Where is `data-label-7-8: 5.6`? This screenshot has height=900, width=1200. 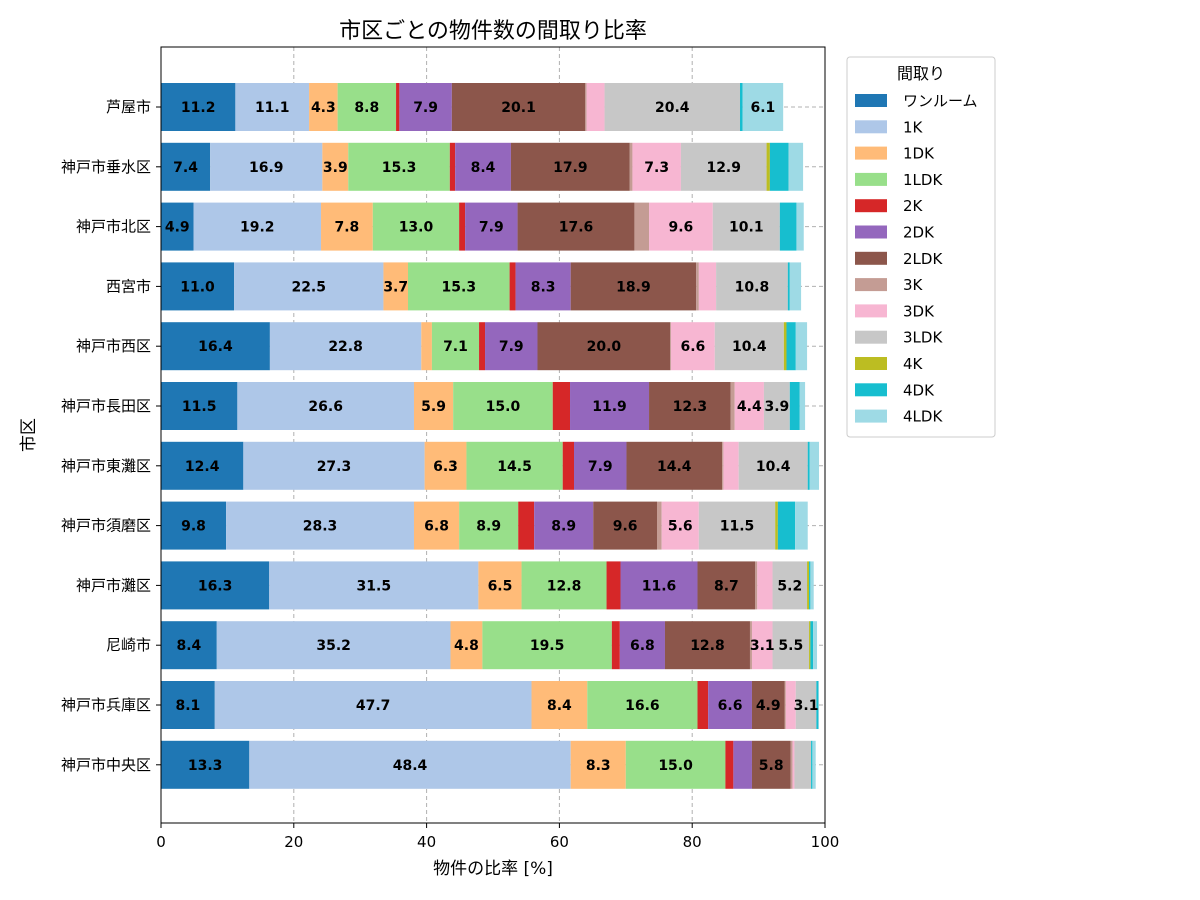
data-label-7-8: 5.6 is located at coordinates (680, 527).